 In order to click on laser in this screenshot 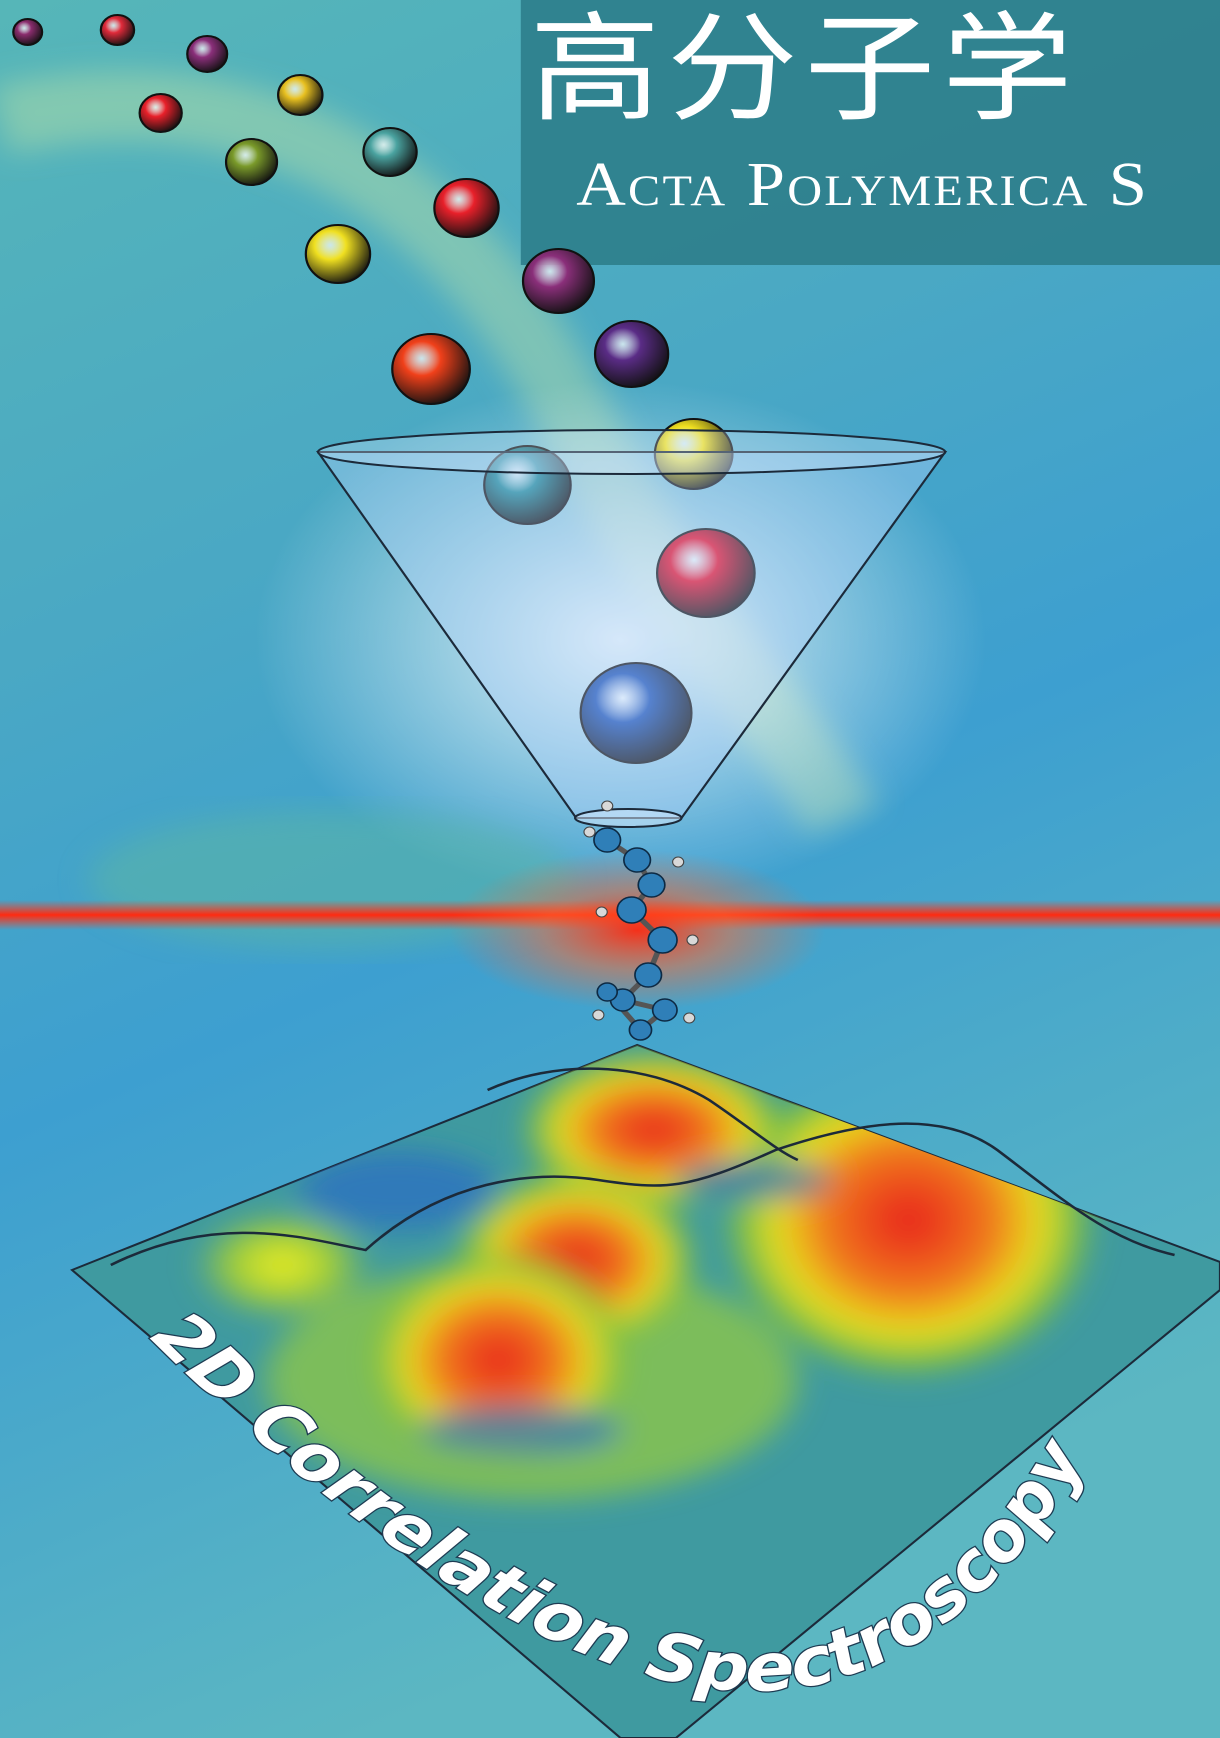, I will do `click(610, 930)`.